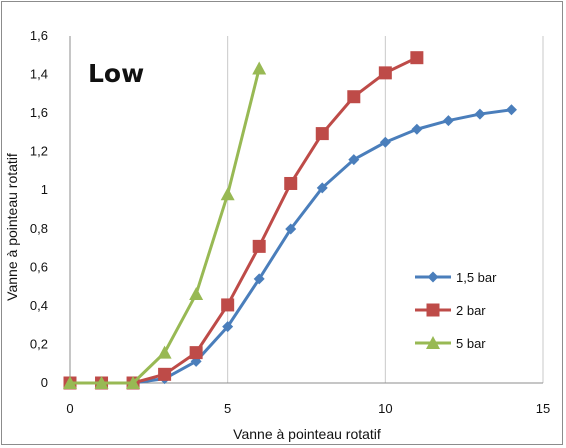  I want to click on y-tick-label: 0,4, so click(39, 305).